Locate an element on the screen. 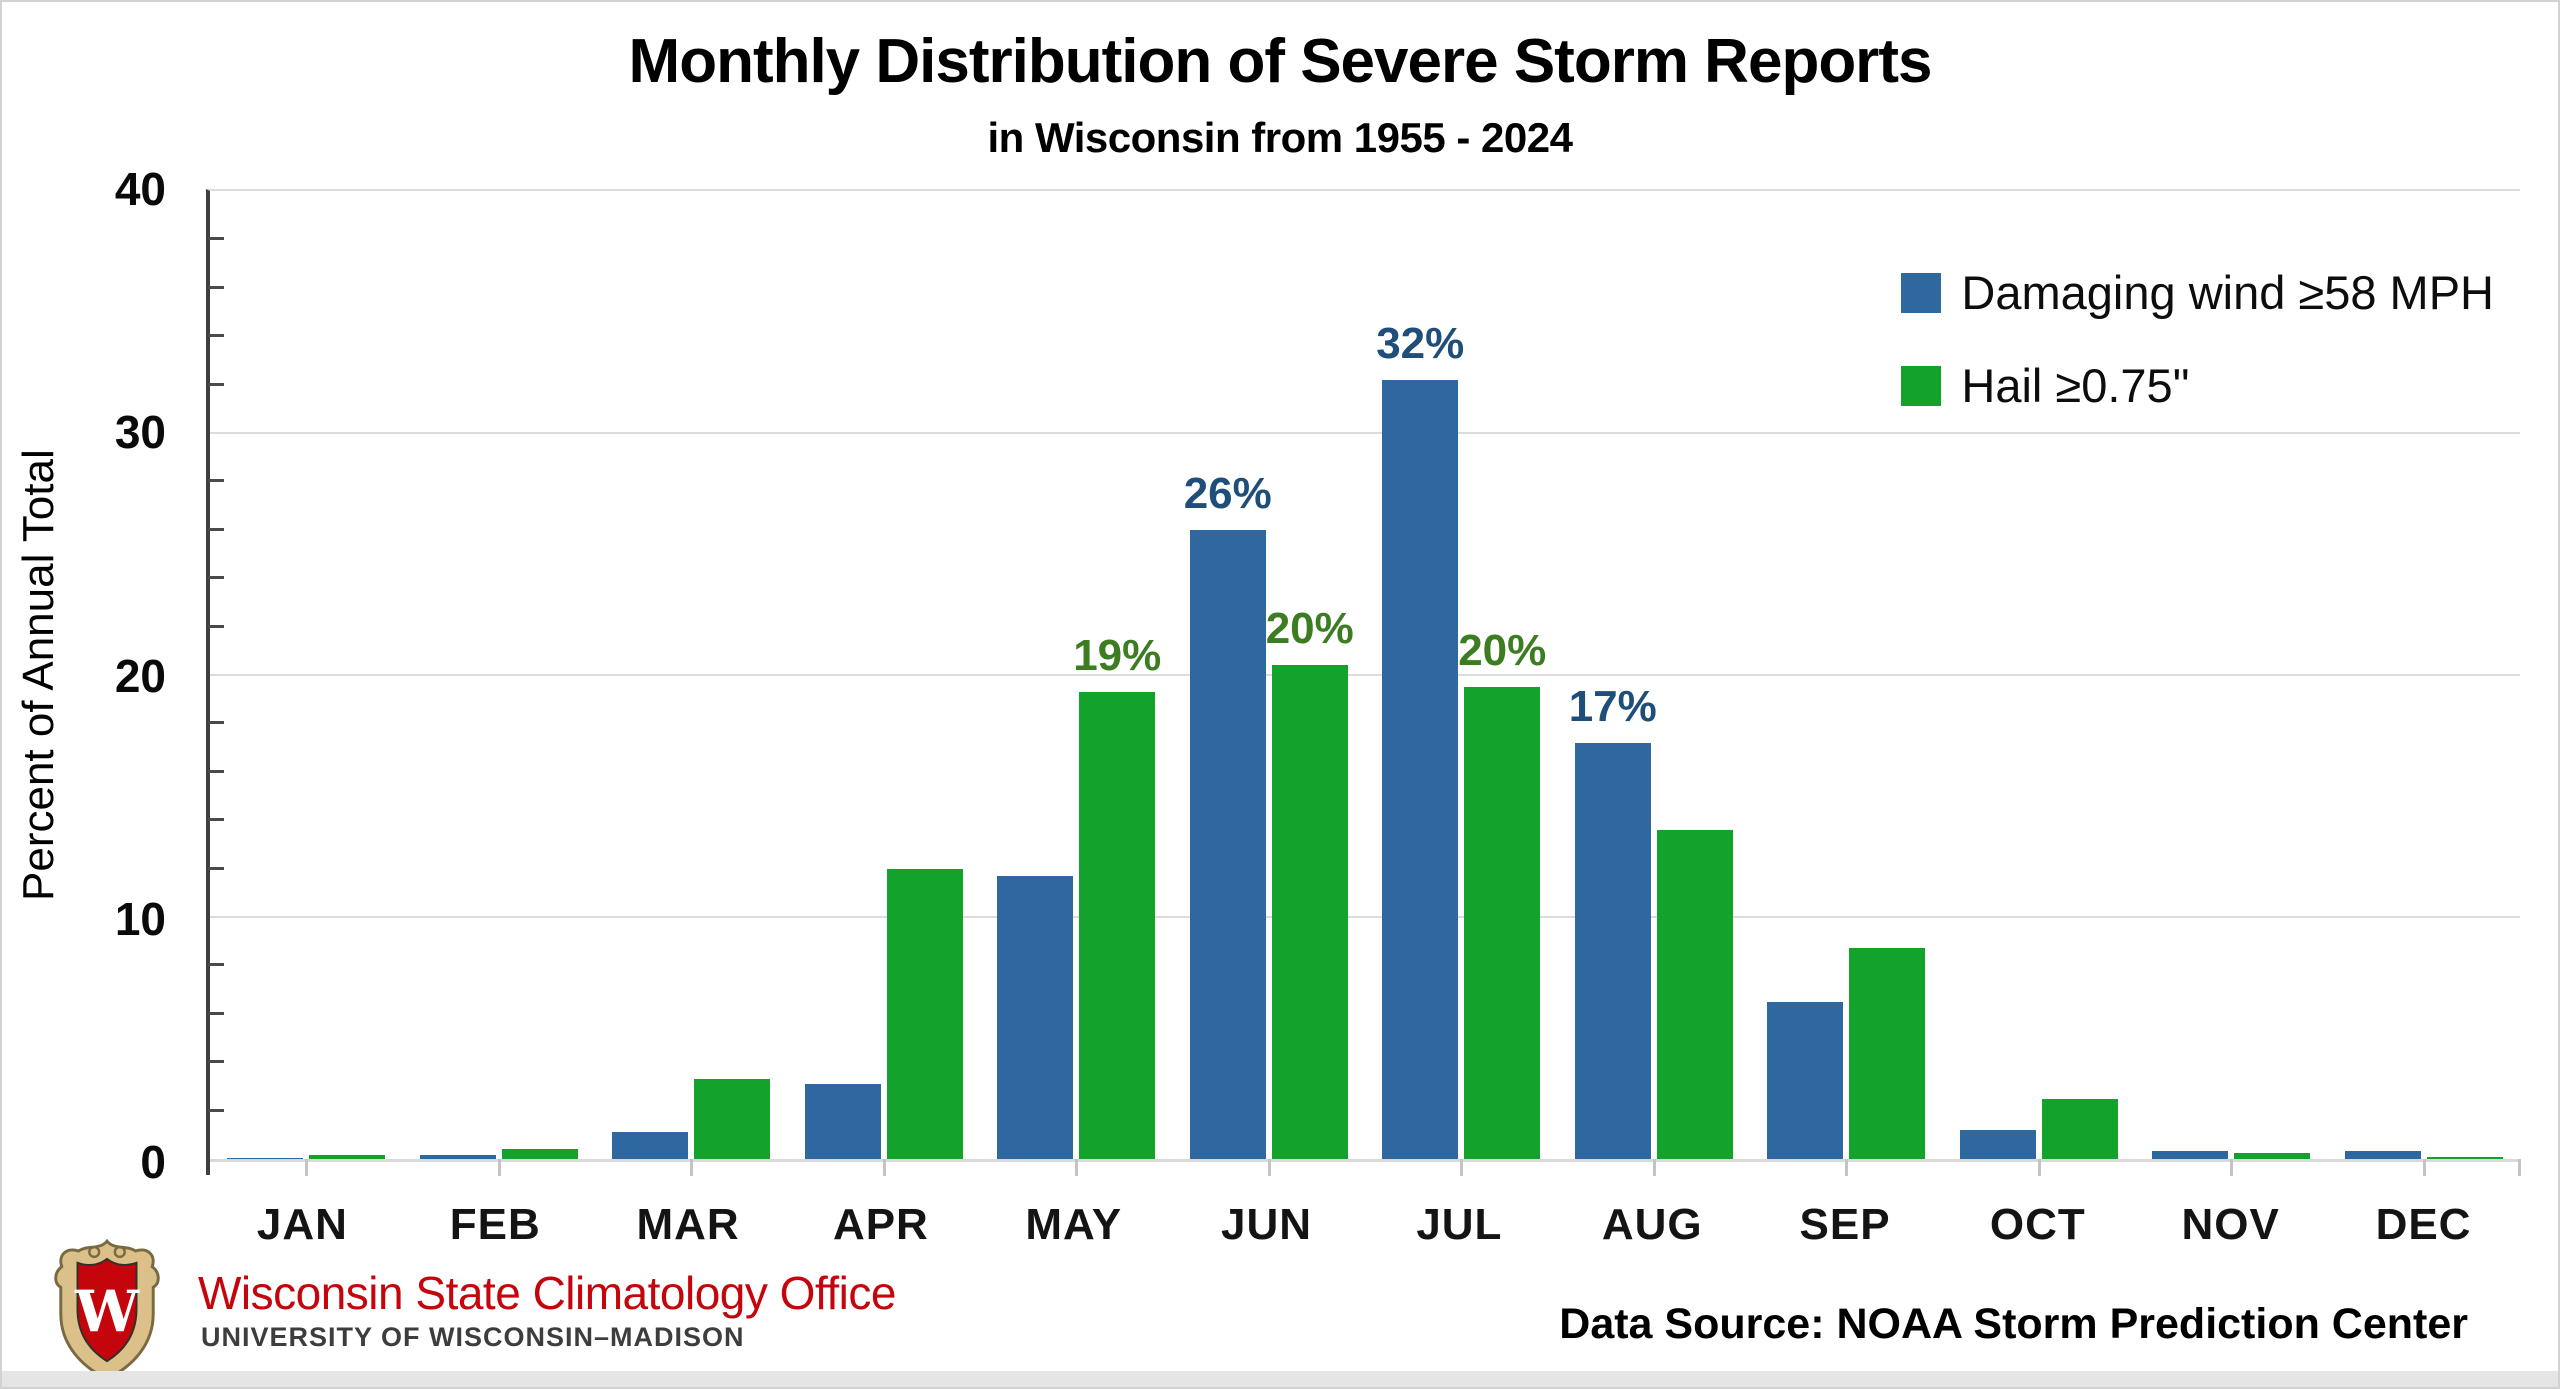 Image resolution: width=2560 pixels, height=1389 pixels. x-axis-tick-oct is located at coordinates (2039, 1167).